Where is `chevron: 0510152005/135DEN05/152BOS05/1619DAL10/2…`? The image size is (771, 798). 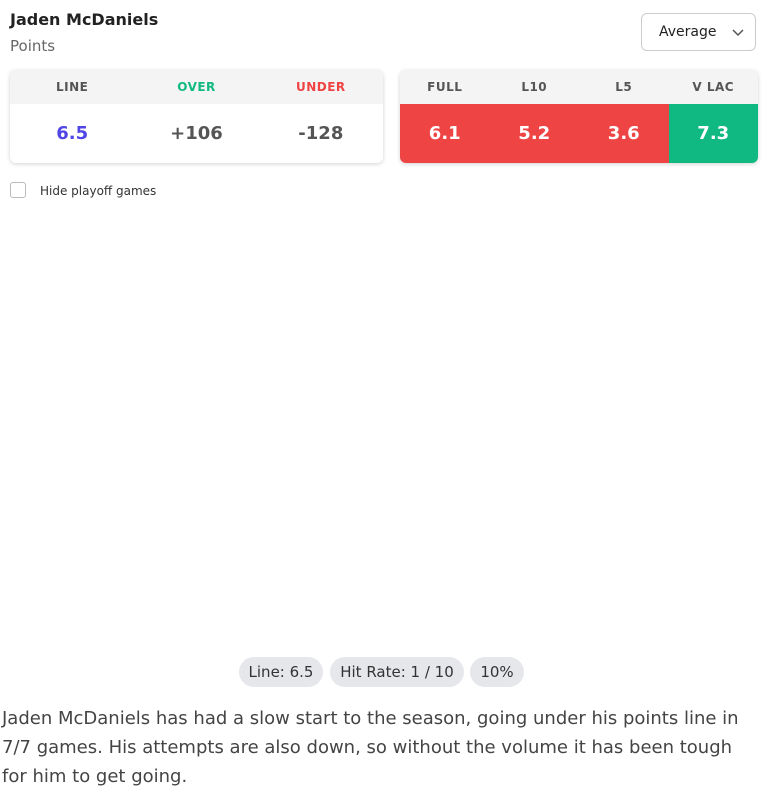
chevron: 0510152005/135DEN05/152BOS05/1619DAL10/2… is located at coordinates (738, 33).